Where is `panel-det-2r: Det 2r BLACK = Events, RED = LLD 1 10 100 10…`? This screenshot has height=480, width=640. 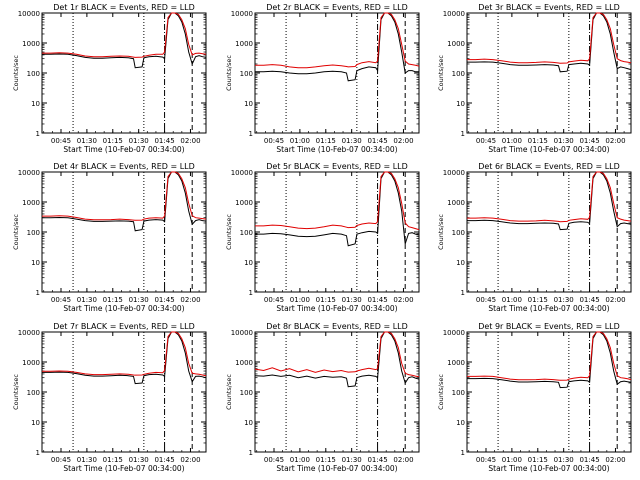 panel-det-2r: Det 2r BLACK = Events, RED = LLD 1 10 100 10… is located at coordinates (322, 78).